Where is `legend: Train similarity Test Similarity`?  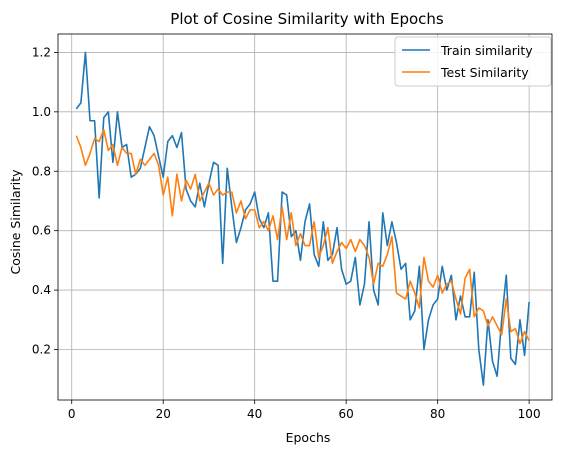 legend: Train similarity Test Similarity is located at coordinates (473, 61).